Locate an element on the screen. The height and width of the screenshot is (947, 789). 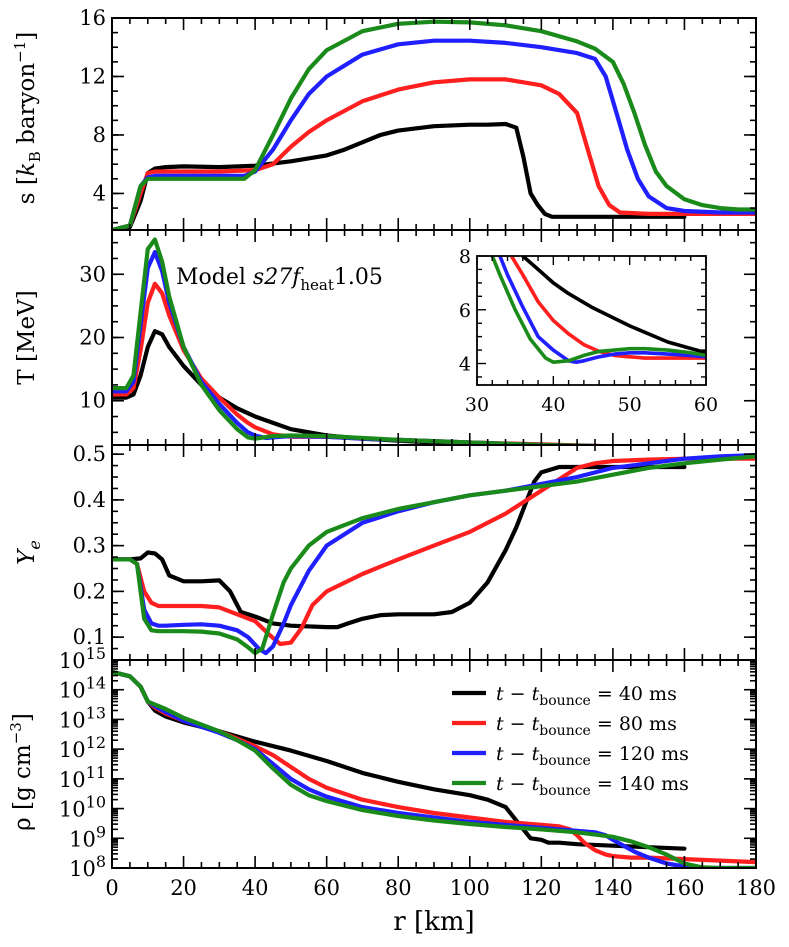
y-tick-label: 1012 is located at coordinates (82, 747).